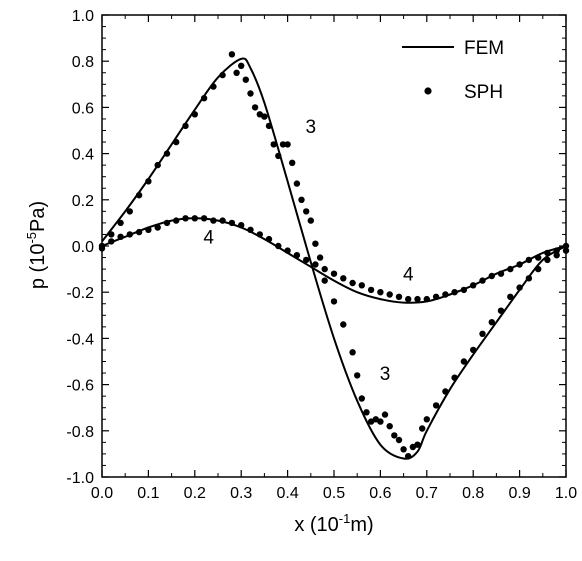 This screenshot has height=561, width=582. What do you see at coordinates (453, 70) in the screenshot?
I see `legend: FEM SPH` at bounding box center [453, 70].